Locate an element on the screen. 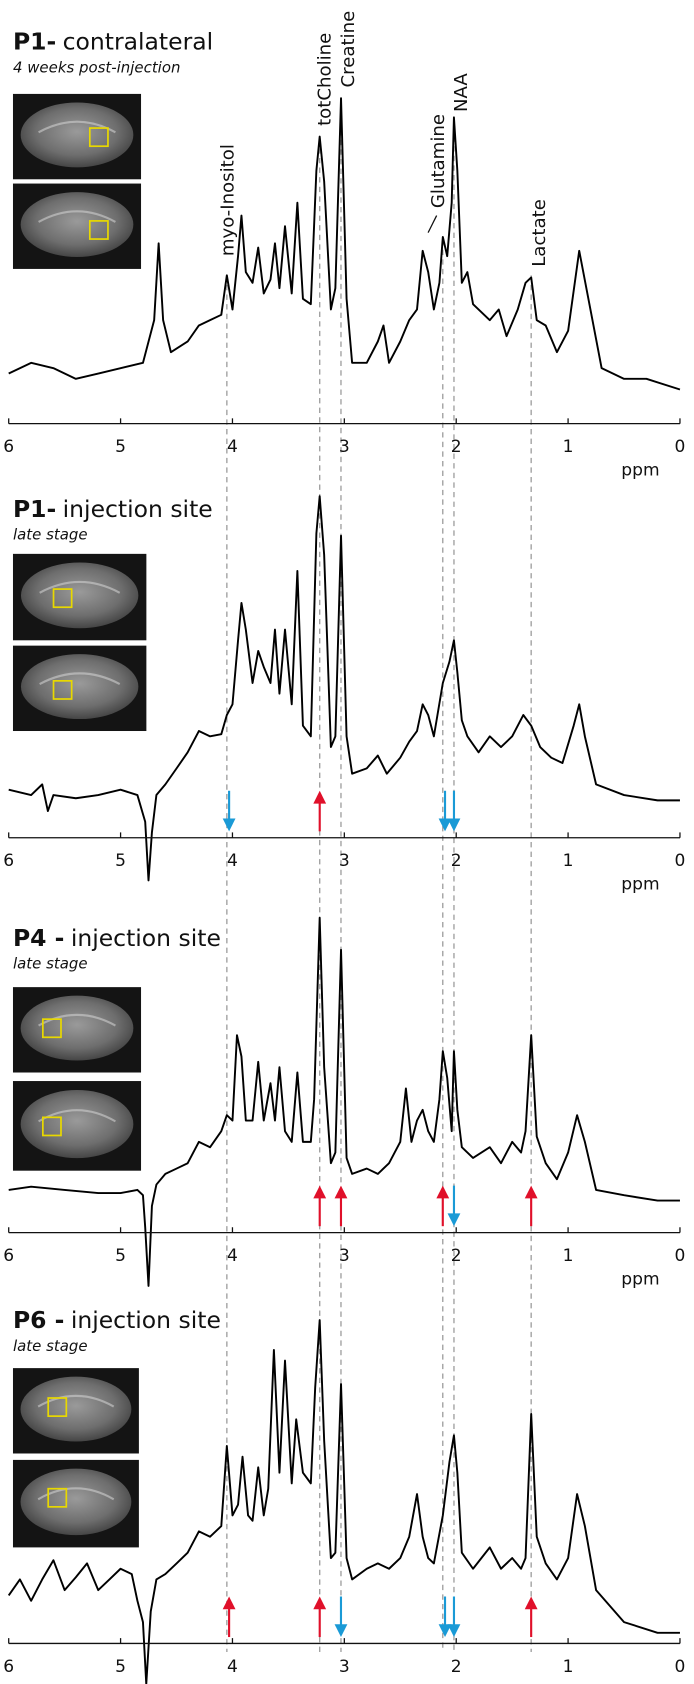  panel-title: P6 - injection site is located at coordinates (117, 1320).